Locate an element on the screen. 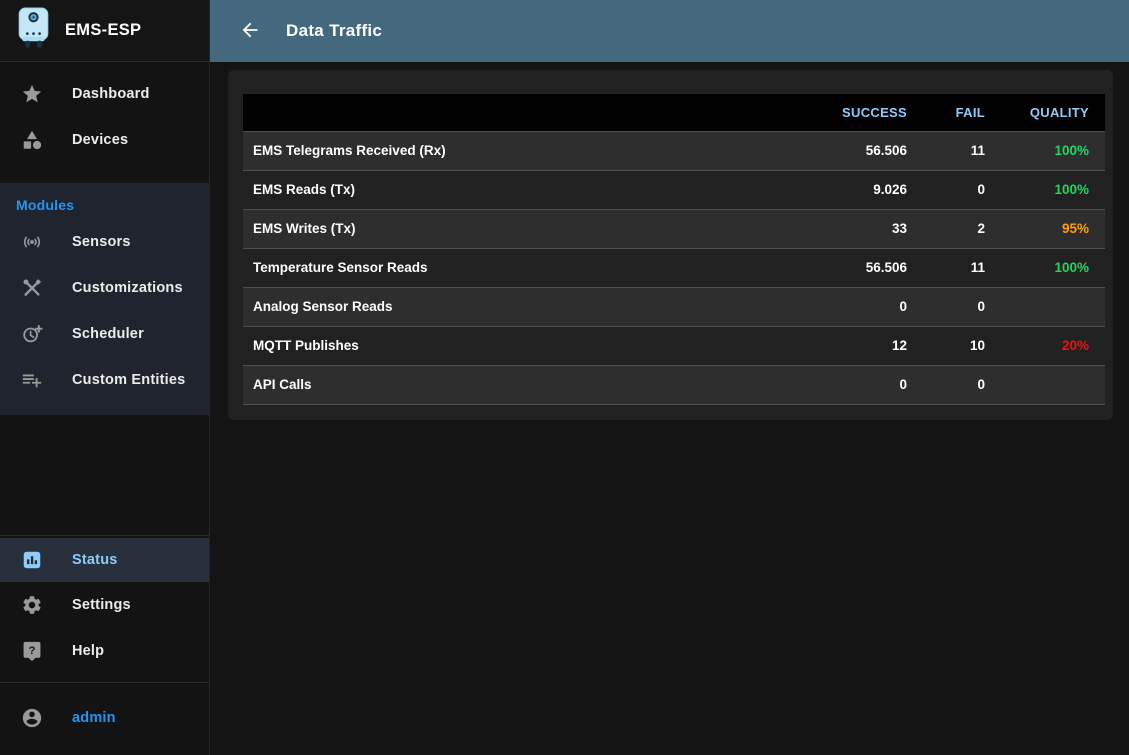 This screenshot has height=755, width=1129. tools-icon is located at coordinates (32, 288).